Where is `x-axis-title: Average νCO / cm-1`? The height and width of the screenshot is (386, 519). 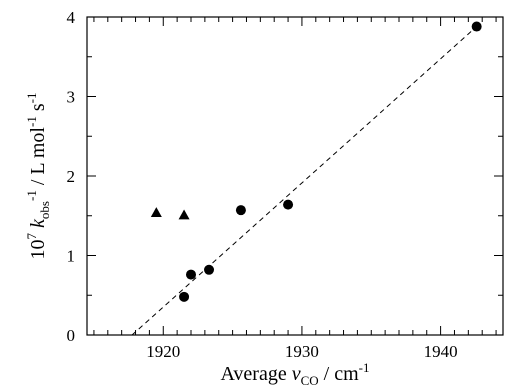
x-axis-title: Average νCO / cm-1 is located at coordinates (294, 373).